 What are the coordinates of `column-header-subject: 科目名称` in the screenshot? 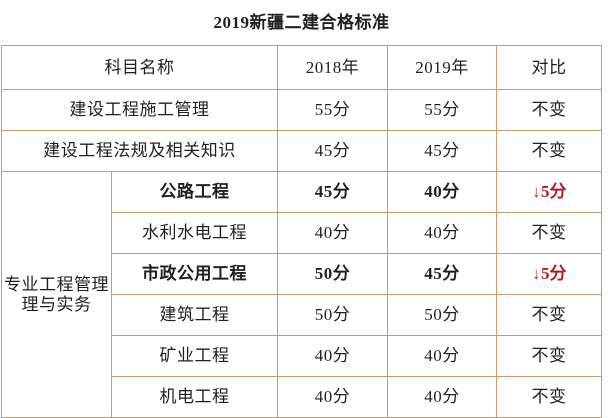 It's located at (139, 67).